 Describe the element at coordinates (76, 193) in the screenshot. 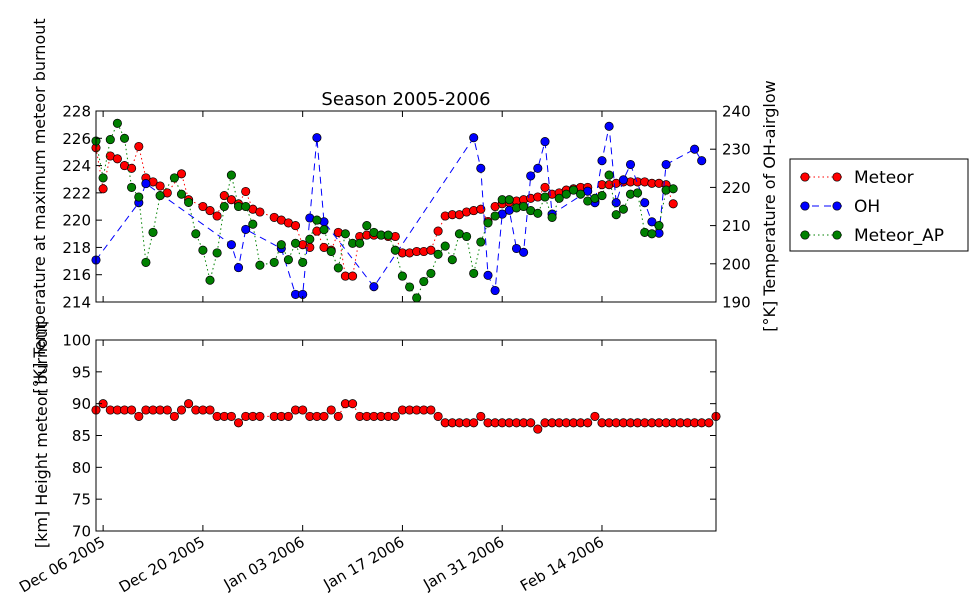

I see `top-y-tick-label-222: 222` at that location.